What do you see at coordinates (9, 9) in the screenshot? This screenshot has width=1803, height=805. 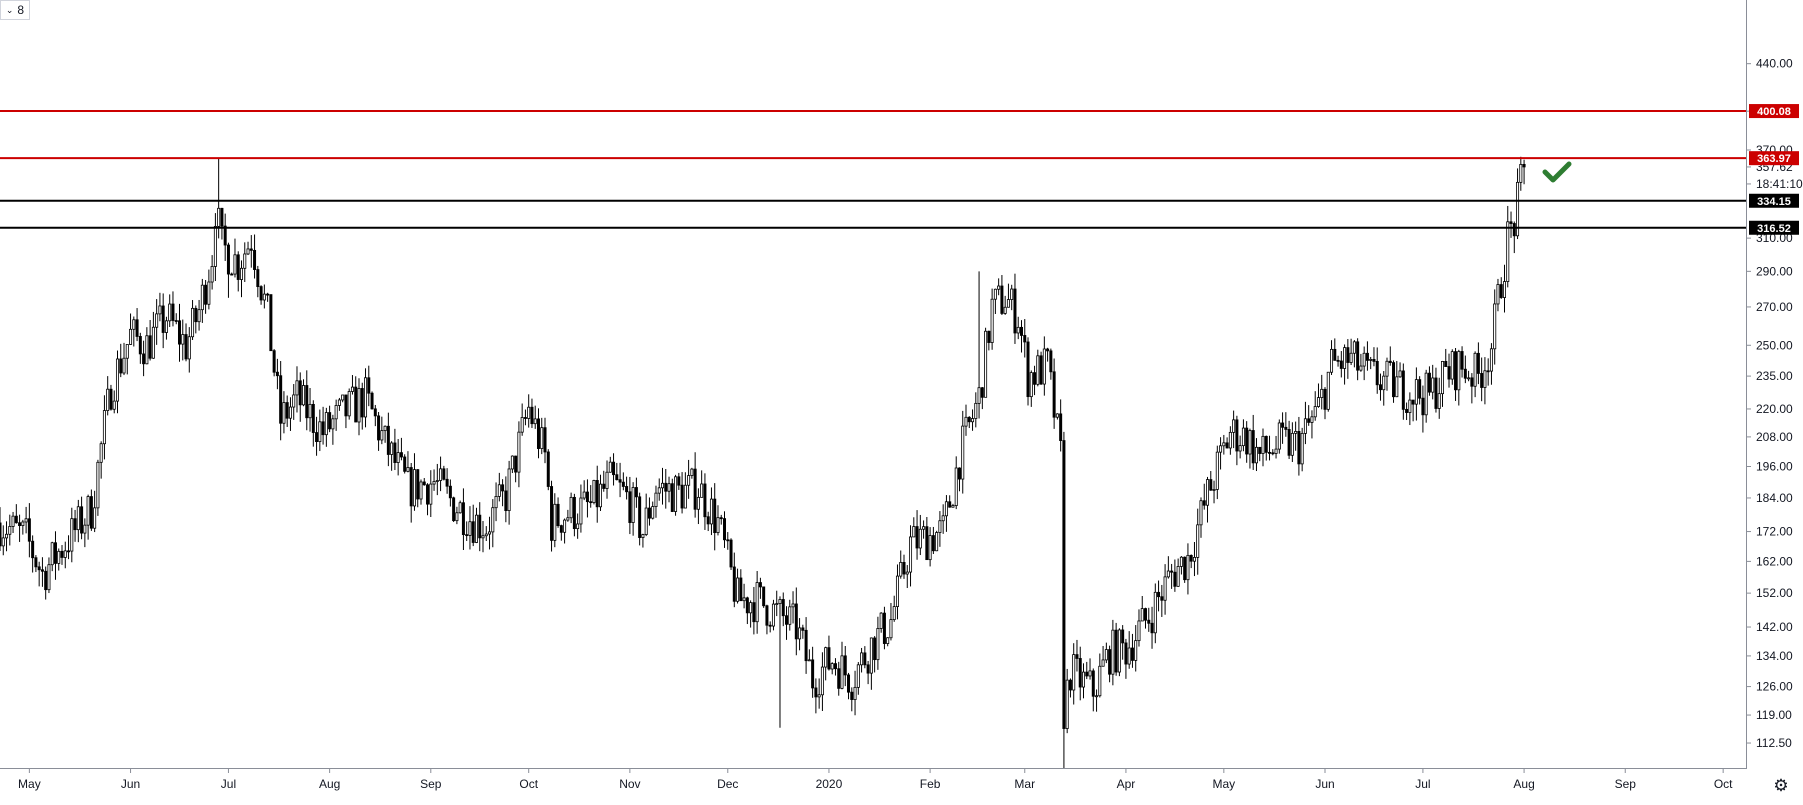 I see `chevron-down-icon: ⌄` at bounding box center [9, 9].